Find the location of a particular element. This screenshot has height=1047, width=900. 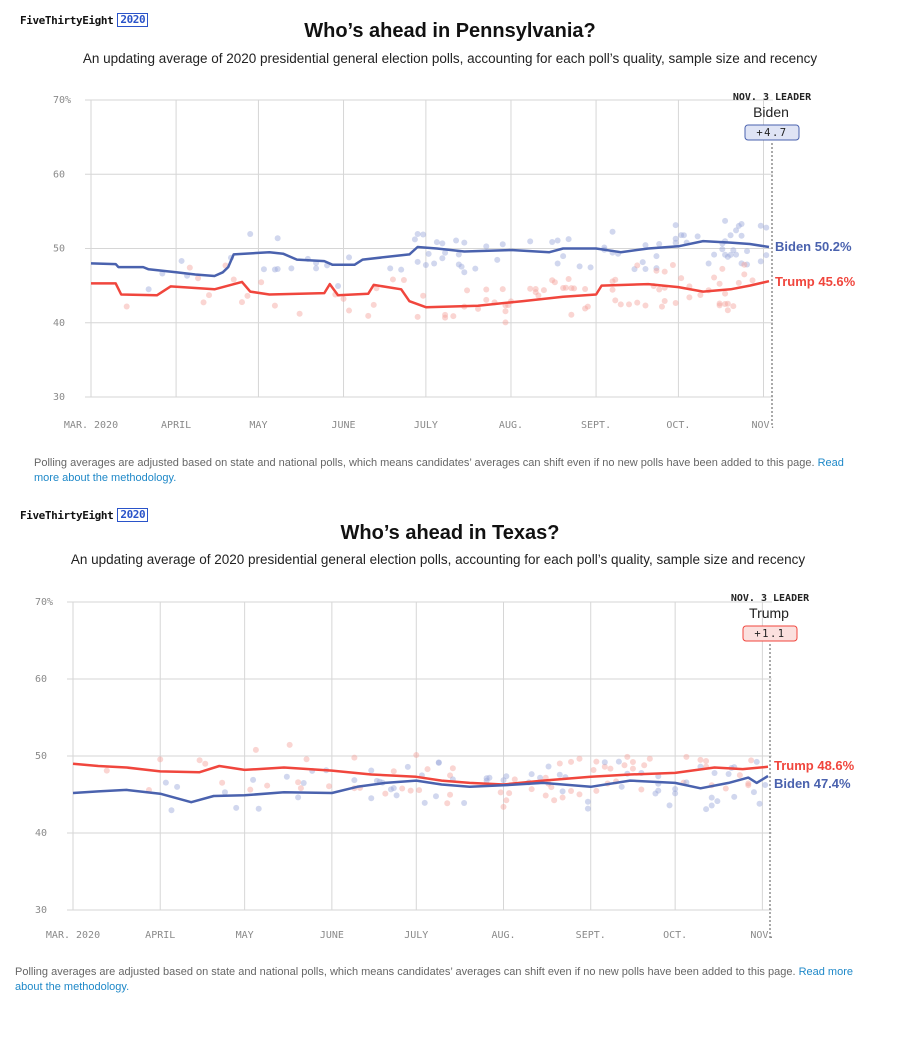

x-tick-label: APRIL is located at coordinates (176, 425).